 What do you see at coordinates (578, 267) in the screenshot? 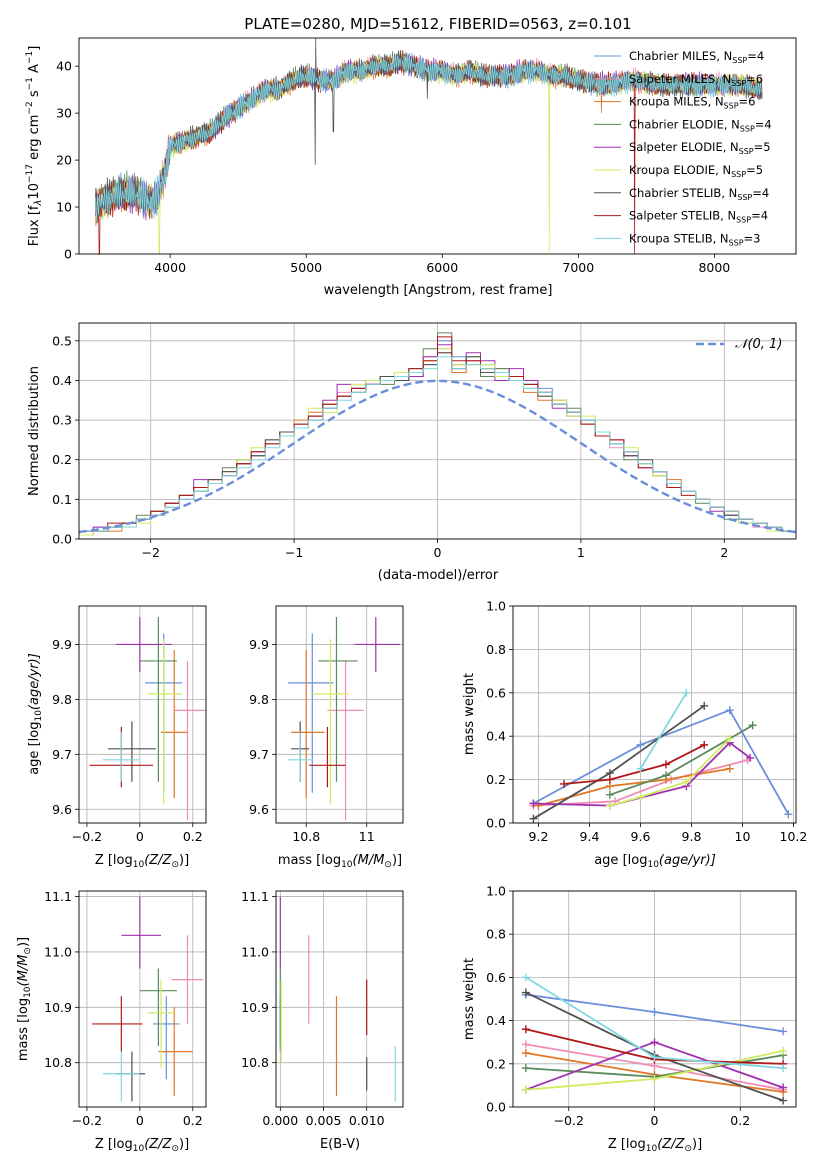
I see `x-tick-label: 7000` at bounding box center [578, 267].